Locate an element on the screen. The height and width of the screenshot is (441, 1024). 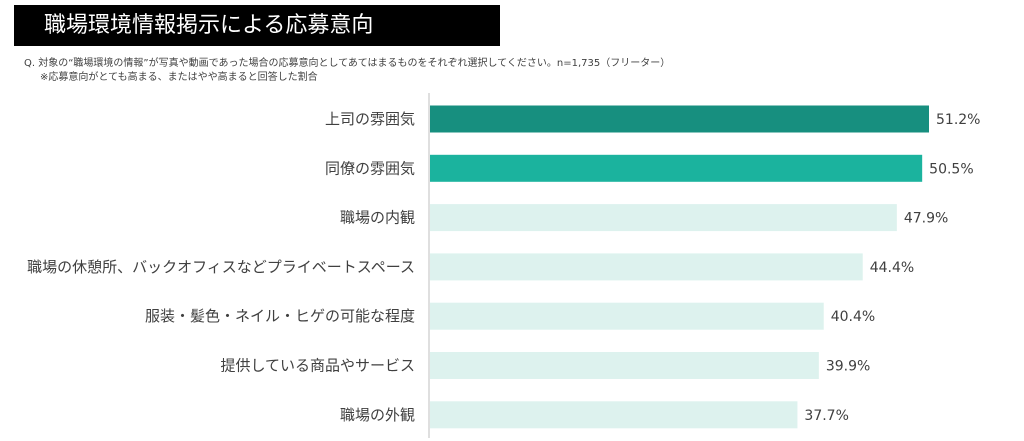
value-label: 40.4% is located at coordinates (853, 317).